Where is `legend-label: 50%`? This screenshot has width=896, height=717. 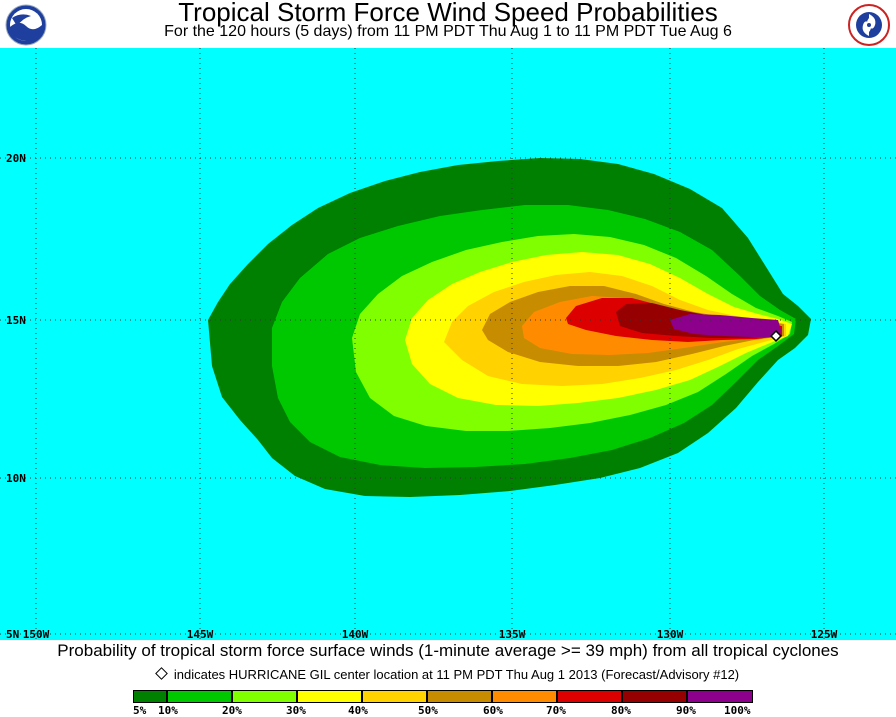 legend-label: 50% is located at coordinates (428, 710).